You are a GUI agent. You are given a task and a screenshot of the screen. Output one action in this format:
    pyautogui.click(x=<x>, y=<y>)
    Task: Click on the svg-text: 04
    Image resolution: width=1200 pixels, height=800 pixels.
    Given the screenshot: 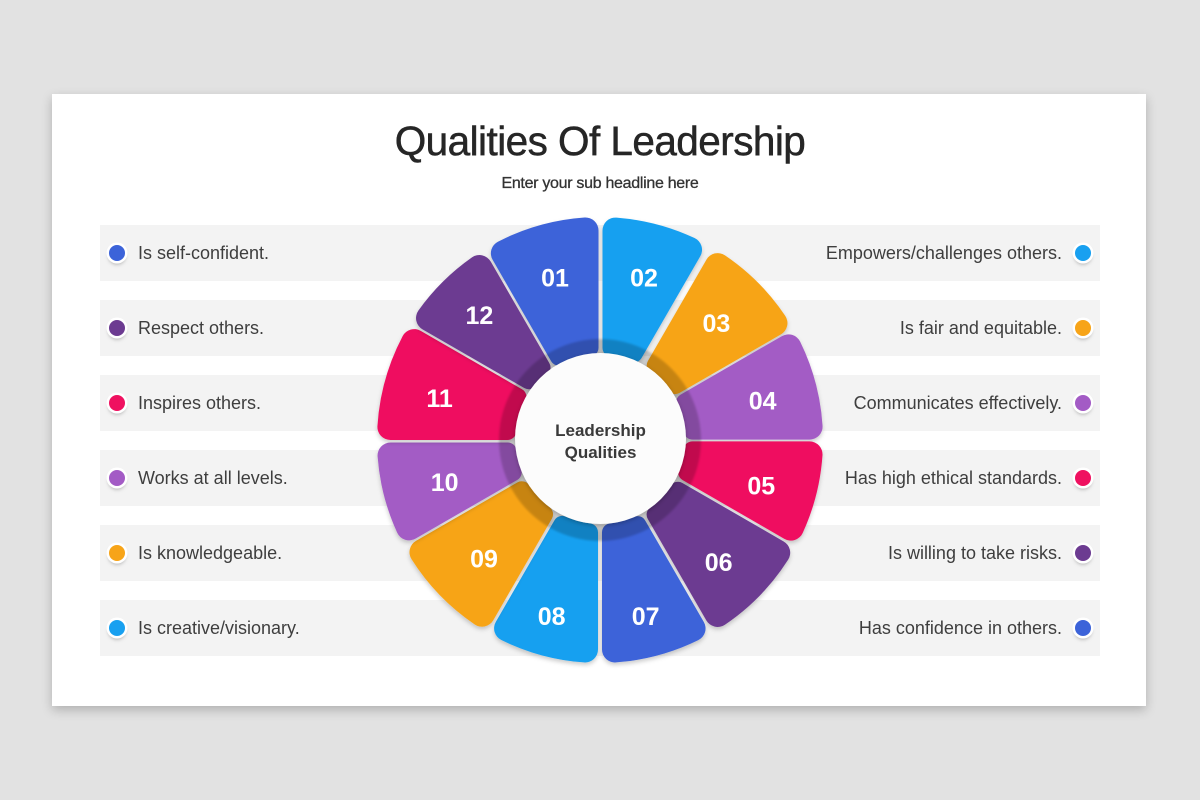 What is the action you would take?
    pyautogui.click(x=763, y=401)
    